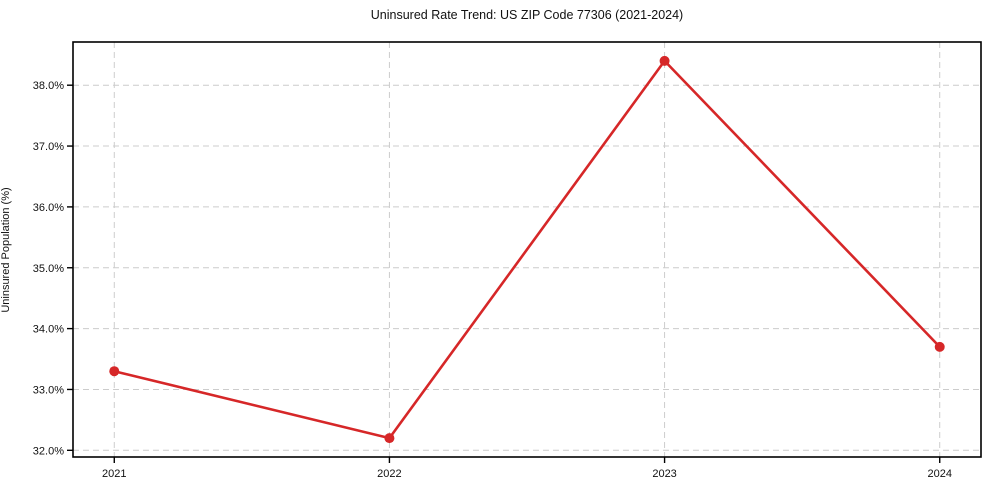 This screenshot has width=989, height=490. I want to click on x-tick-label: 2021, so click(114, 474).